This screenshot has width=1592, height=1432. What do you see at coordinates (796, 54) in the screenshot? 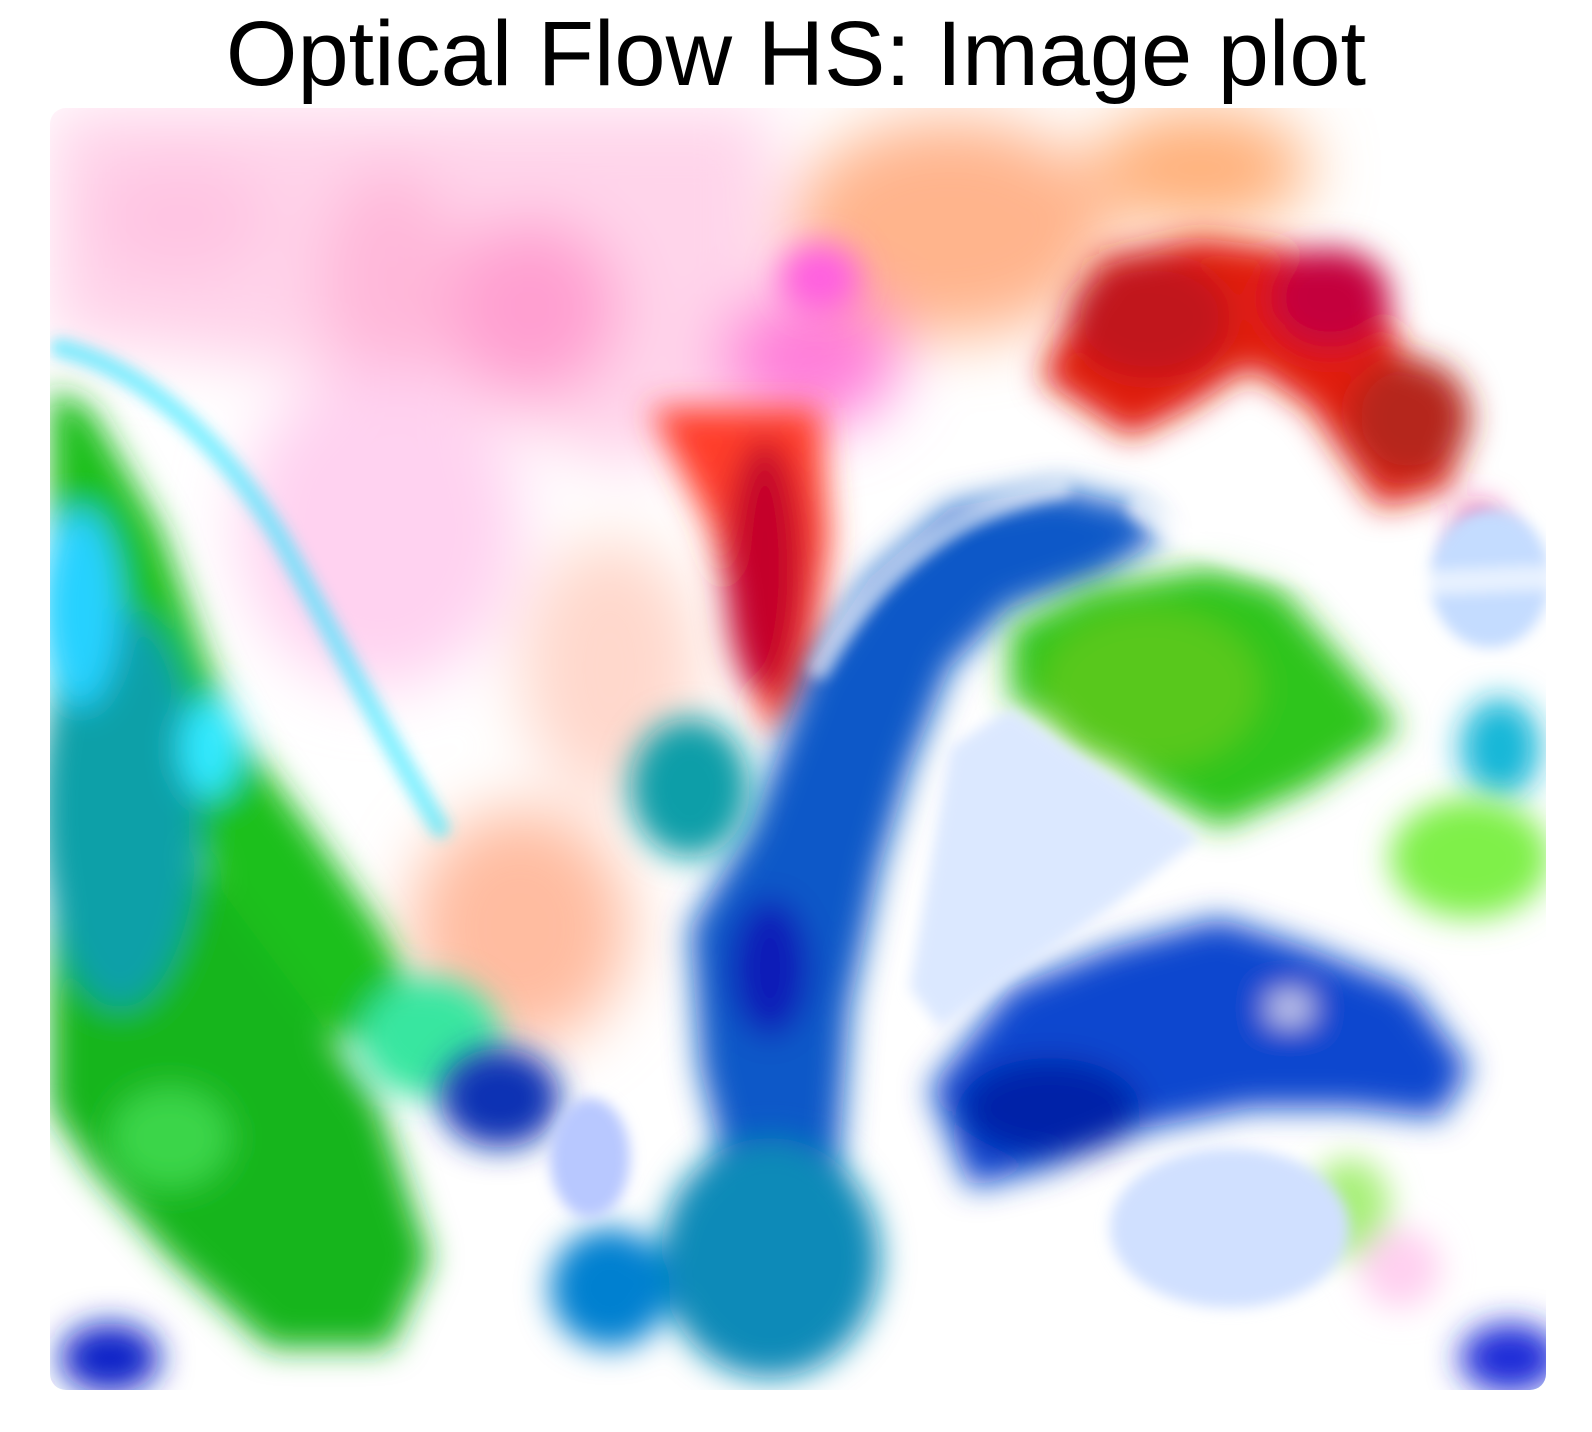
I see `figure-title: Optical Flow HS: Image plot` at bounding box center [796, 54].